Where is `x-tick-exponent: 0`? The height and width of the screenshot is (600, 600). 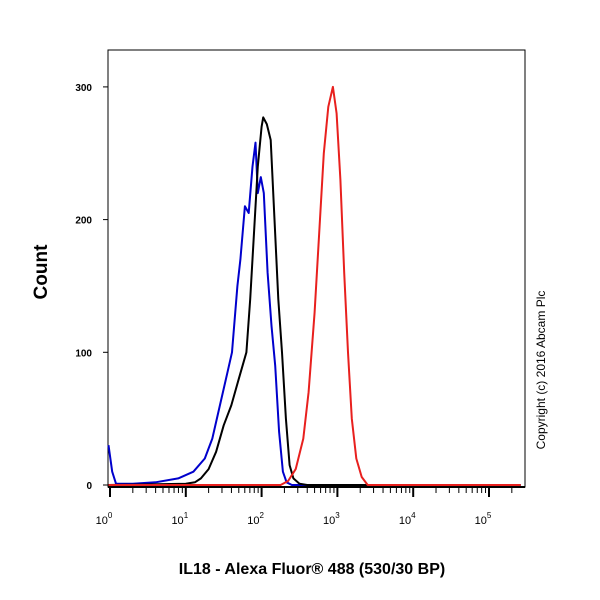 x-tick-exponent: 0 is located at coordinates (110, 515).